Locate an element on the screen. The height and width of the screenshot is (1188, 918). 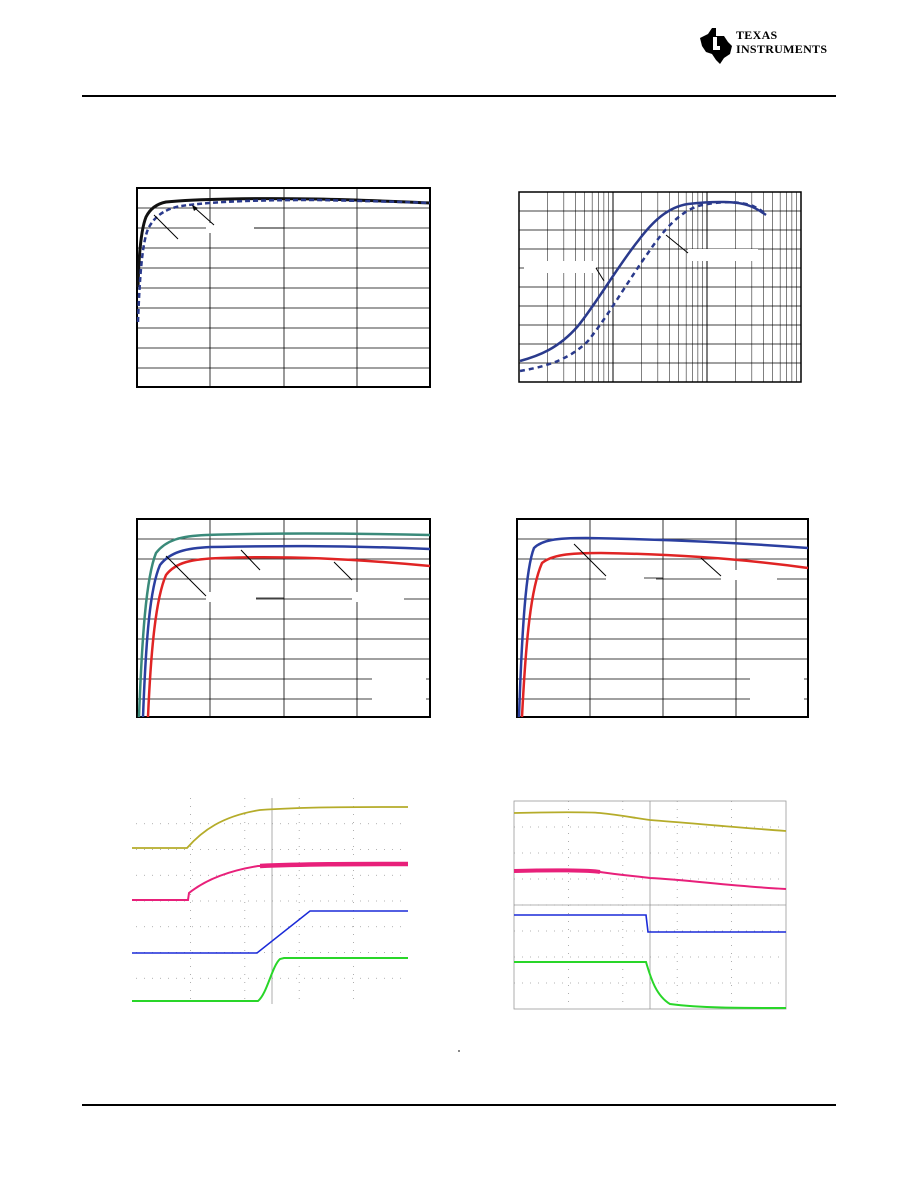
logo-wordmark: TEXAS INSTRUMENTS is located at coordinates (781, 42).